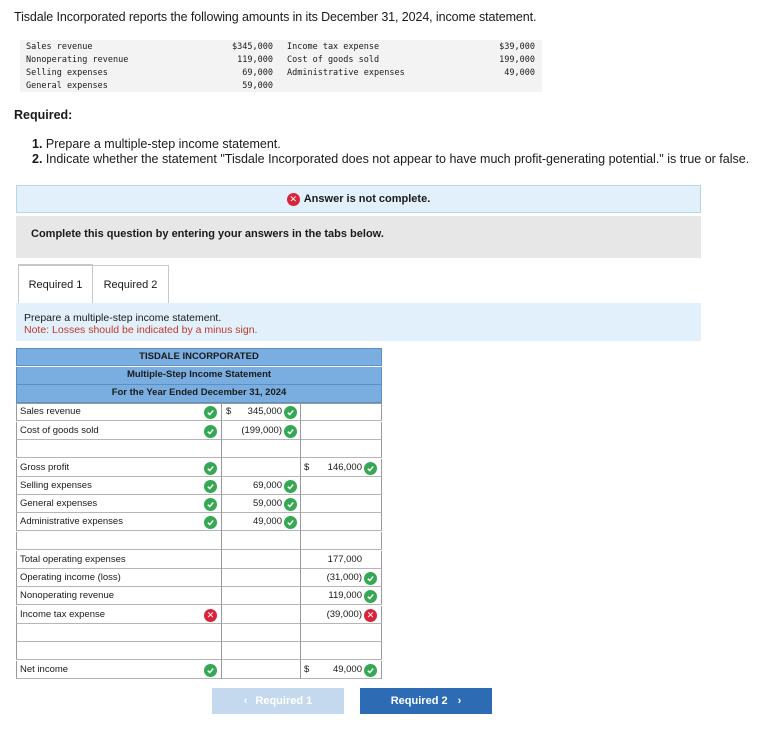  I want to click on given-amount: 49,000, so click(519, 73).